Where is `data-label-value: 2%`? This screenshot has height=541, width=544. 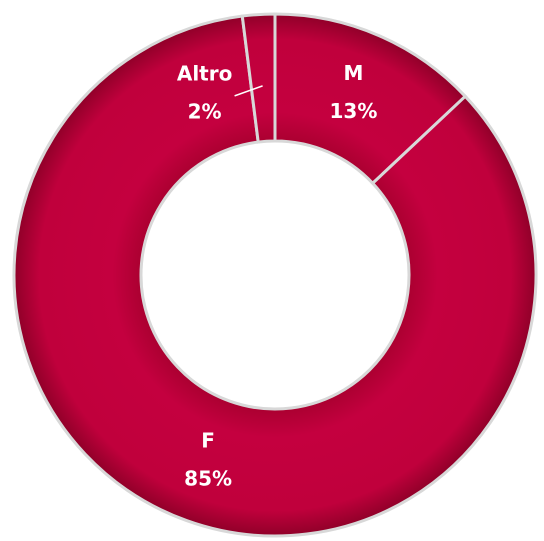 data-label-value: 2% is located at coordinates (205, 111).